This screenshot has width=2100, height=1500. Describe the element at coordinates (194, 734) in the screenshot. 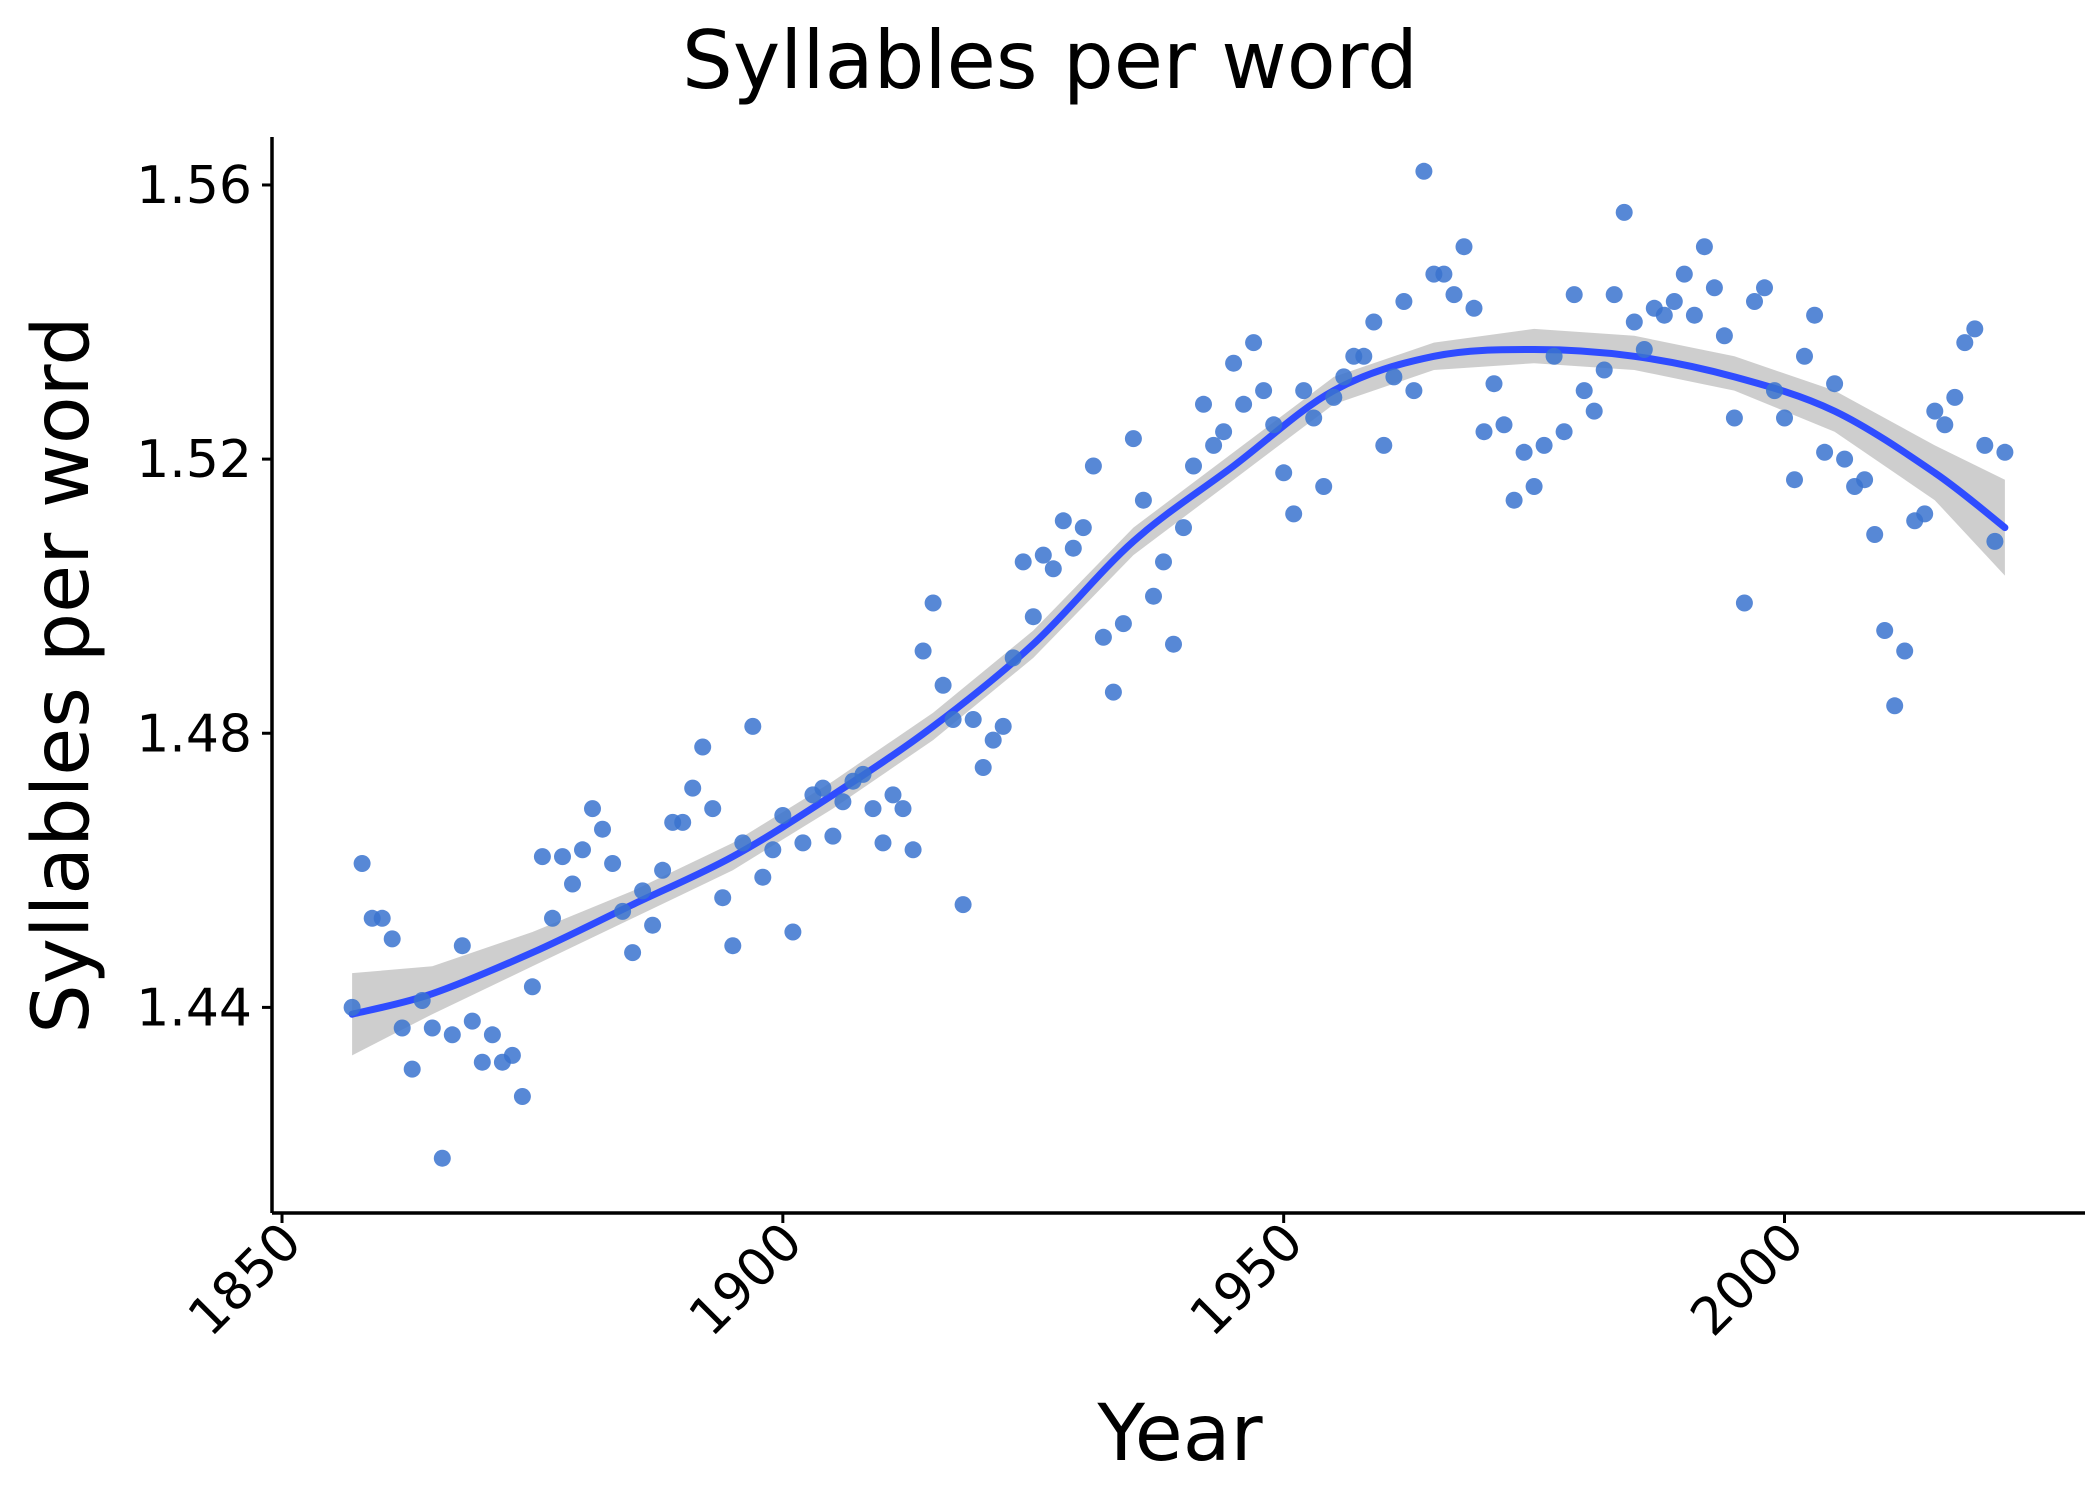

I see `y-tick-label: 1.48` at that location.